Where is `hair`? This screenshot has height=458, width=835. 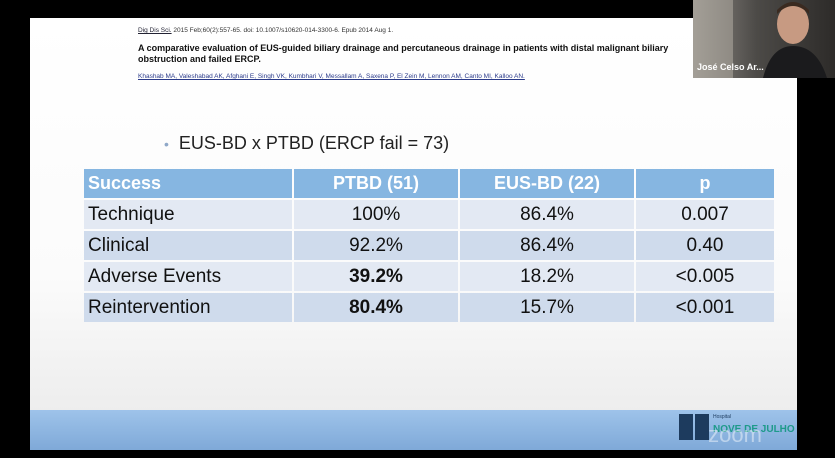
hair is located at coordinates (793, 8).